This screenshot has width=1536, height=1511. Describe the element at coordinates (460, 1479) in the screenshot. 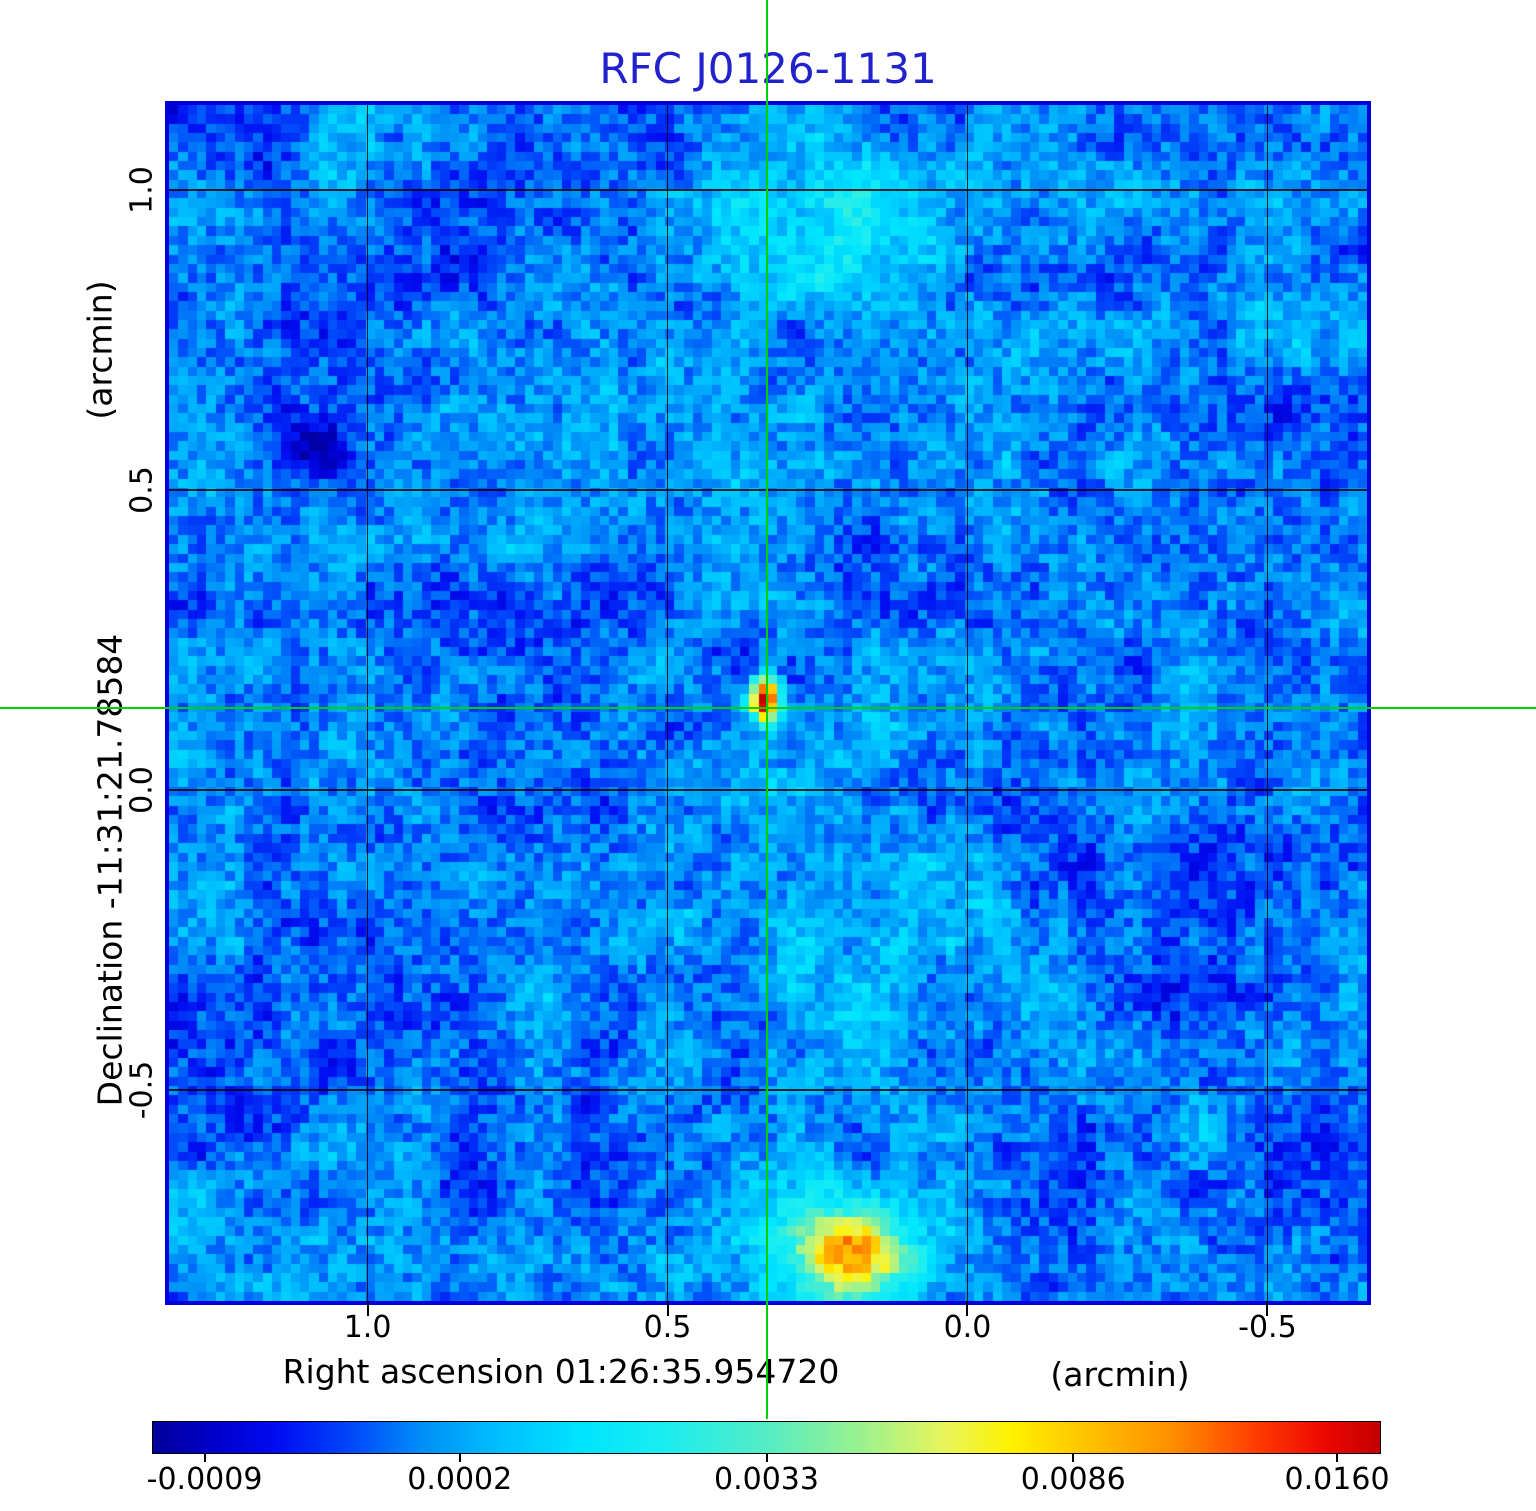

I see `colorbar-tick-label: 0.0002` at that location.